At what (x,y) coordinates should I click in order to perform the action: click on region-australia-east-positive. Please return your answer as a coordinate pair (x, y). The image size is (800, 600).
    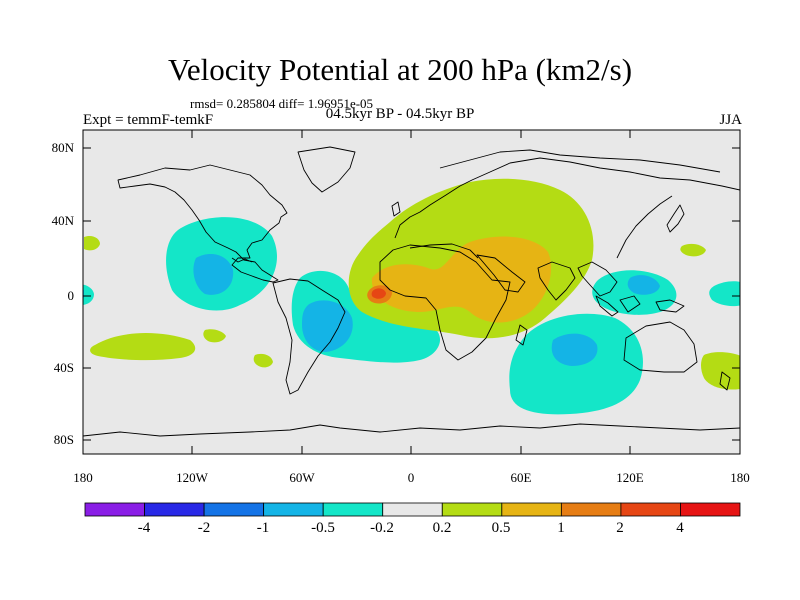
    Looking at the image, I should click on (720, 371).